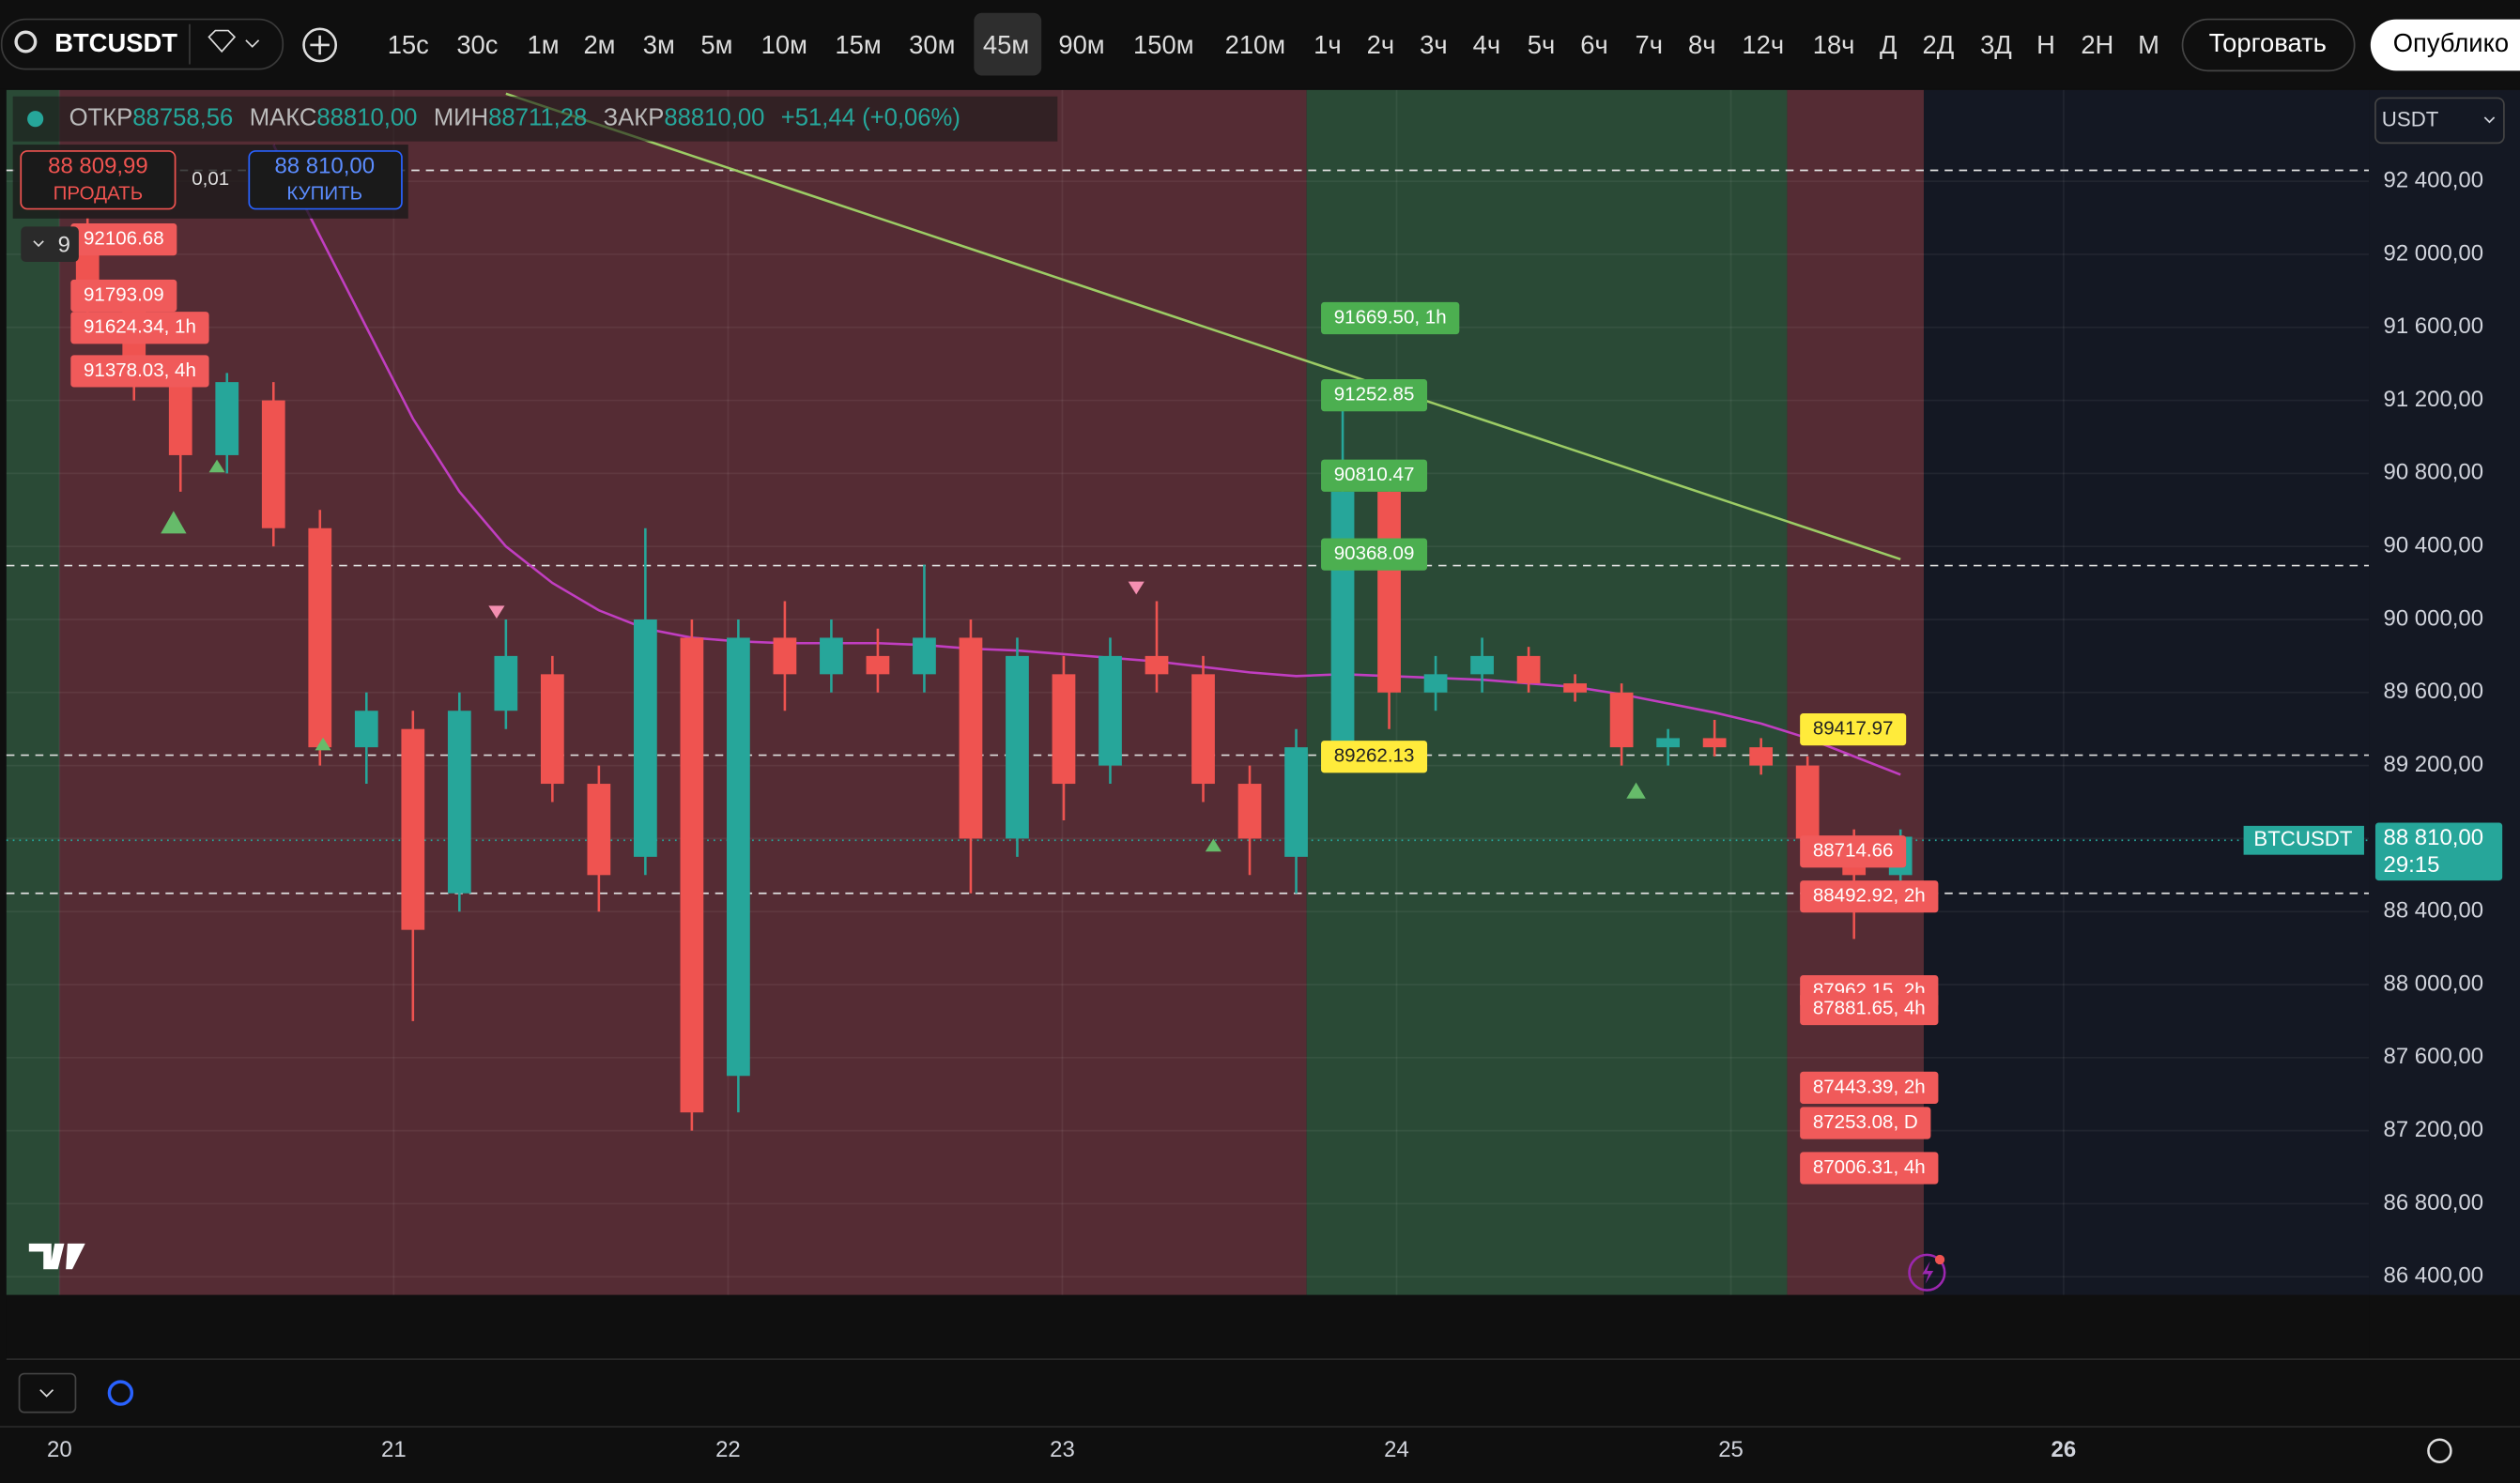 Image resolution: width=2520 pixels, height=1483 pixels. Describe the element at coordinates (1731, 1449) in the screenshot. I see `x-tick-label: 25` at that location.